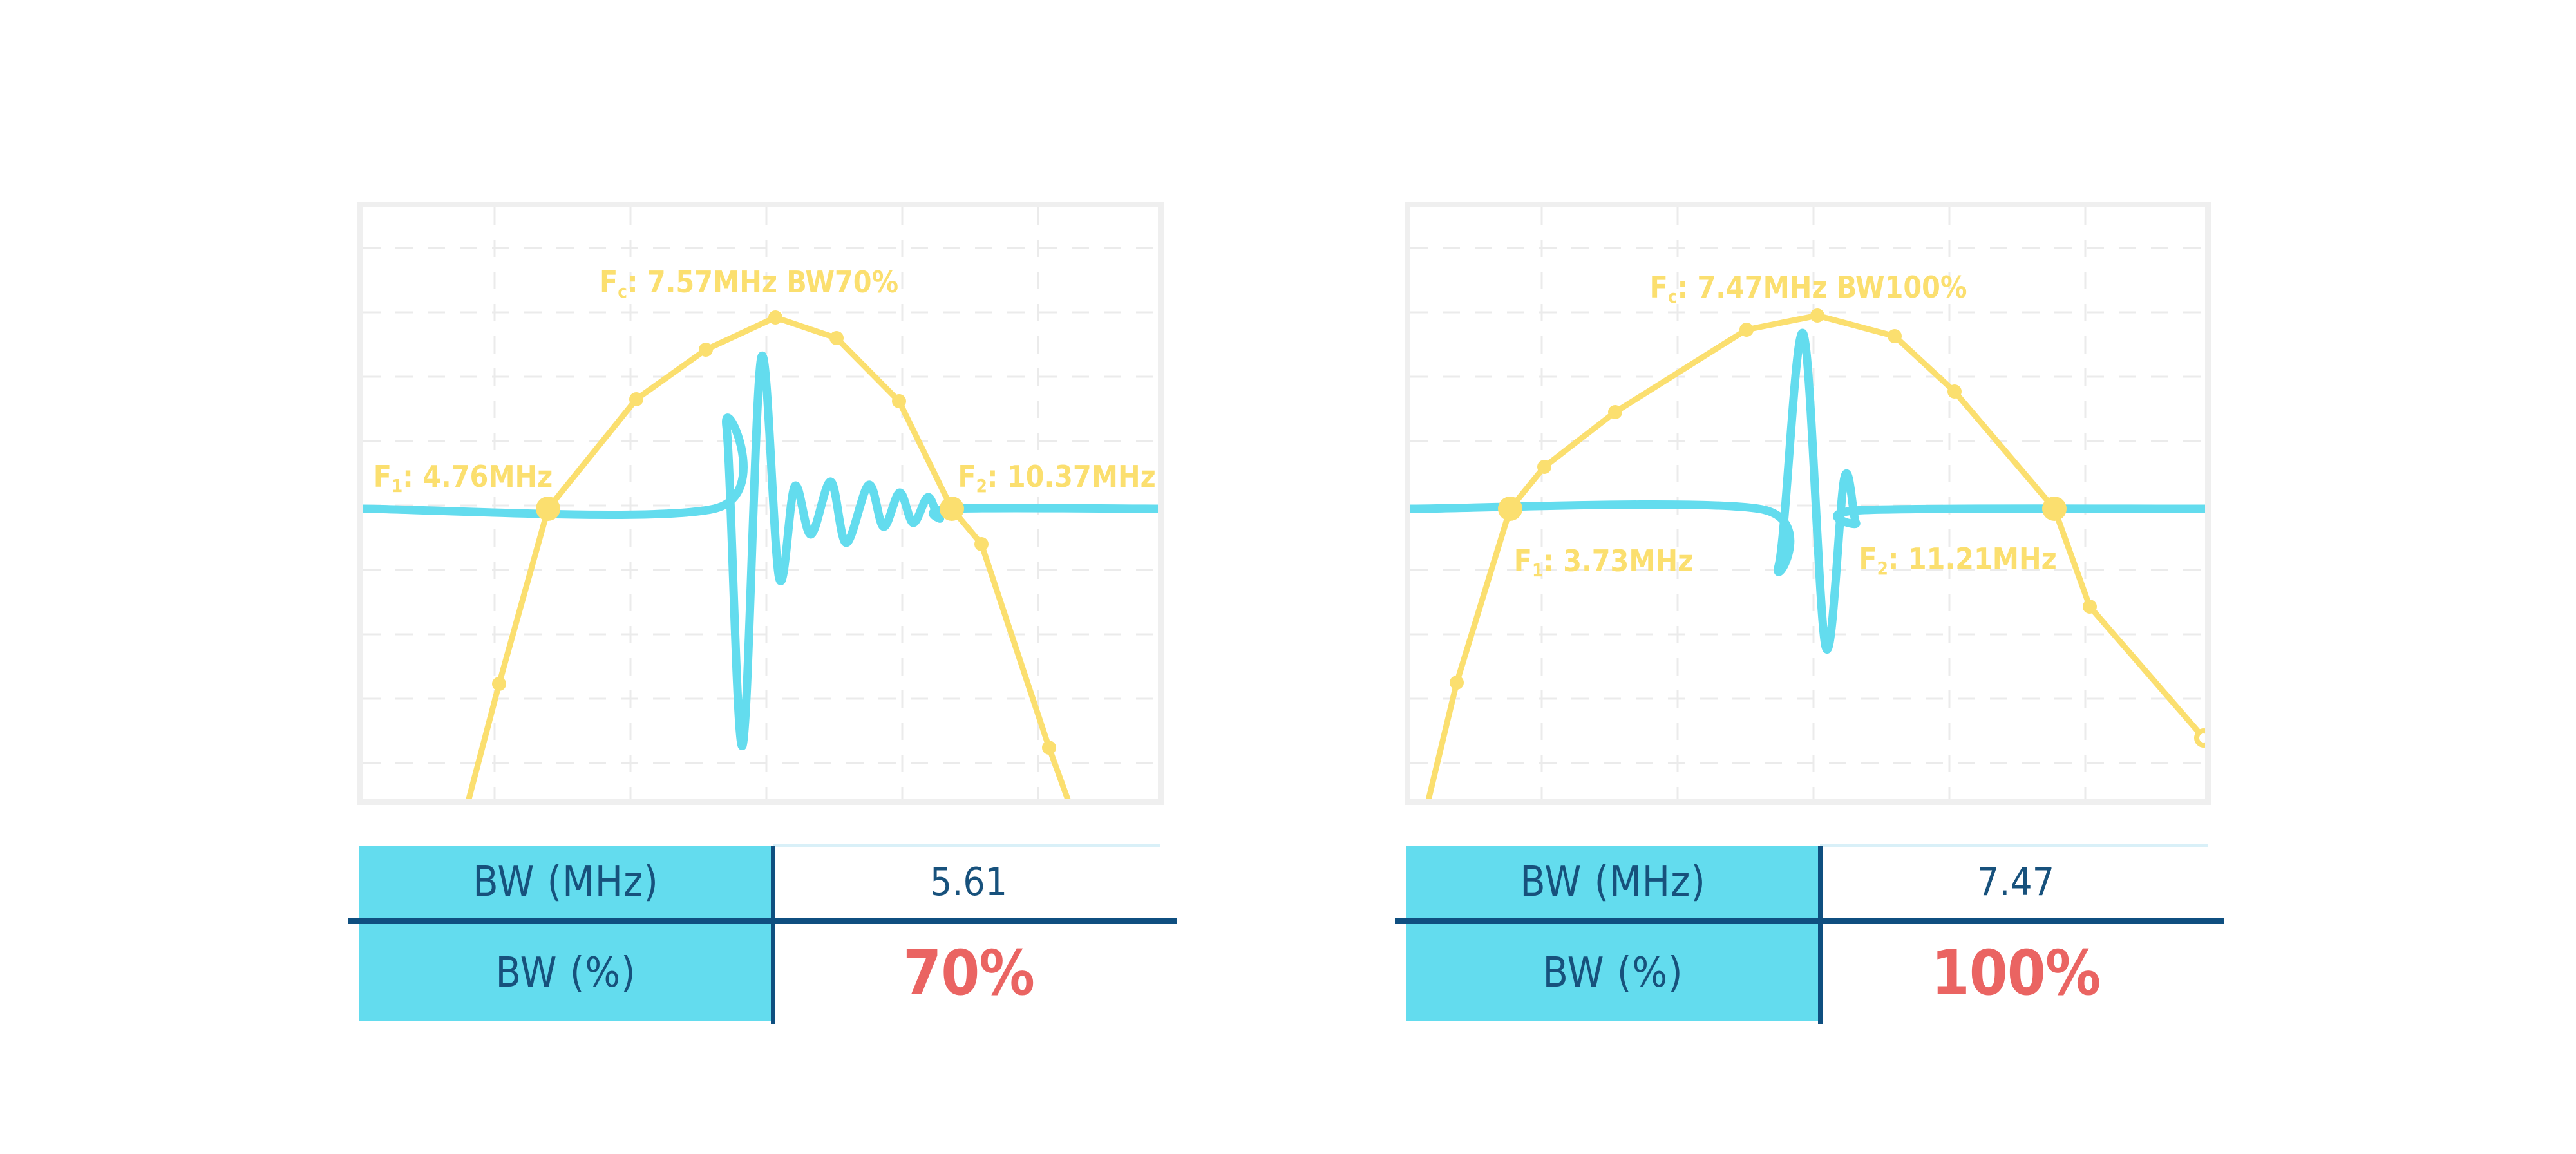  I want to click on curve-end-marker, so click(2200, 738).